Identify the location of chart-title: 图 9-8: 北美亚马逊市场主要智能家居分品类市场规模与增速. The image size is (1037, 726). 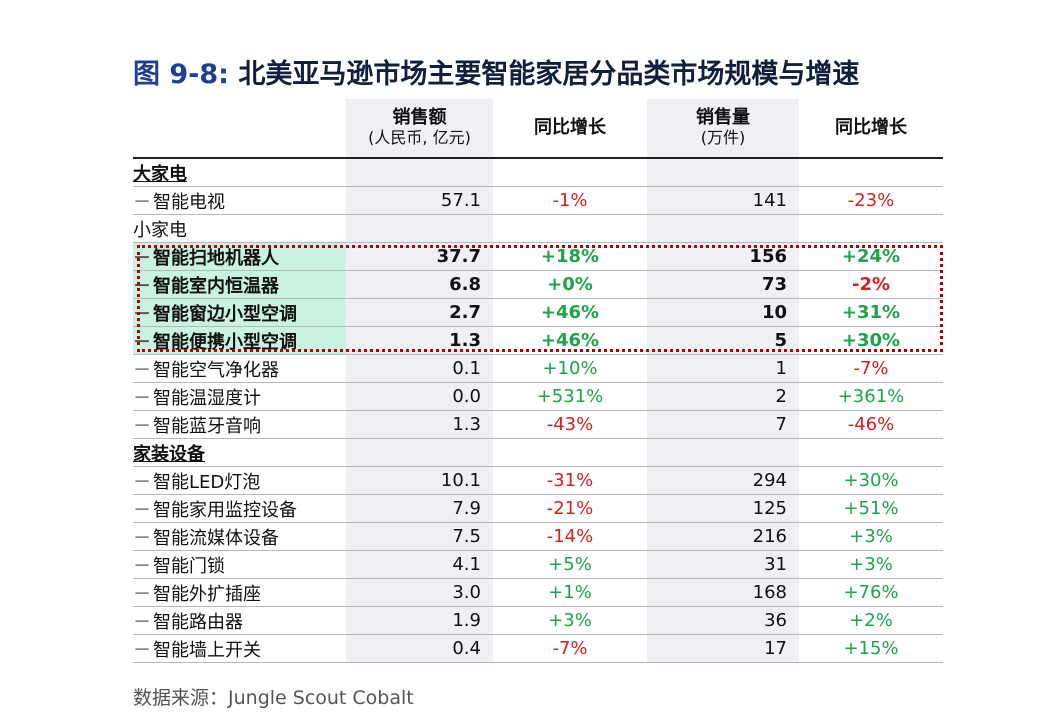
(496, 71).